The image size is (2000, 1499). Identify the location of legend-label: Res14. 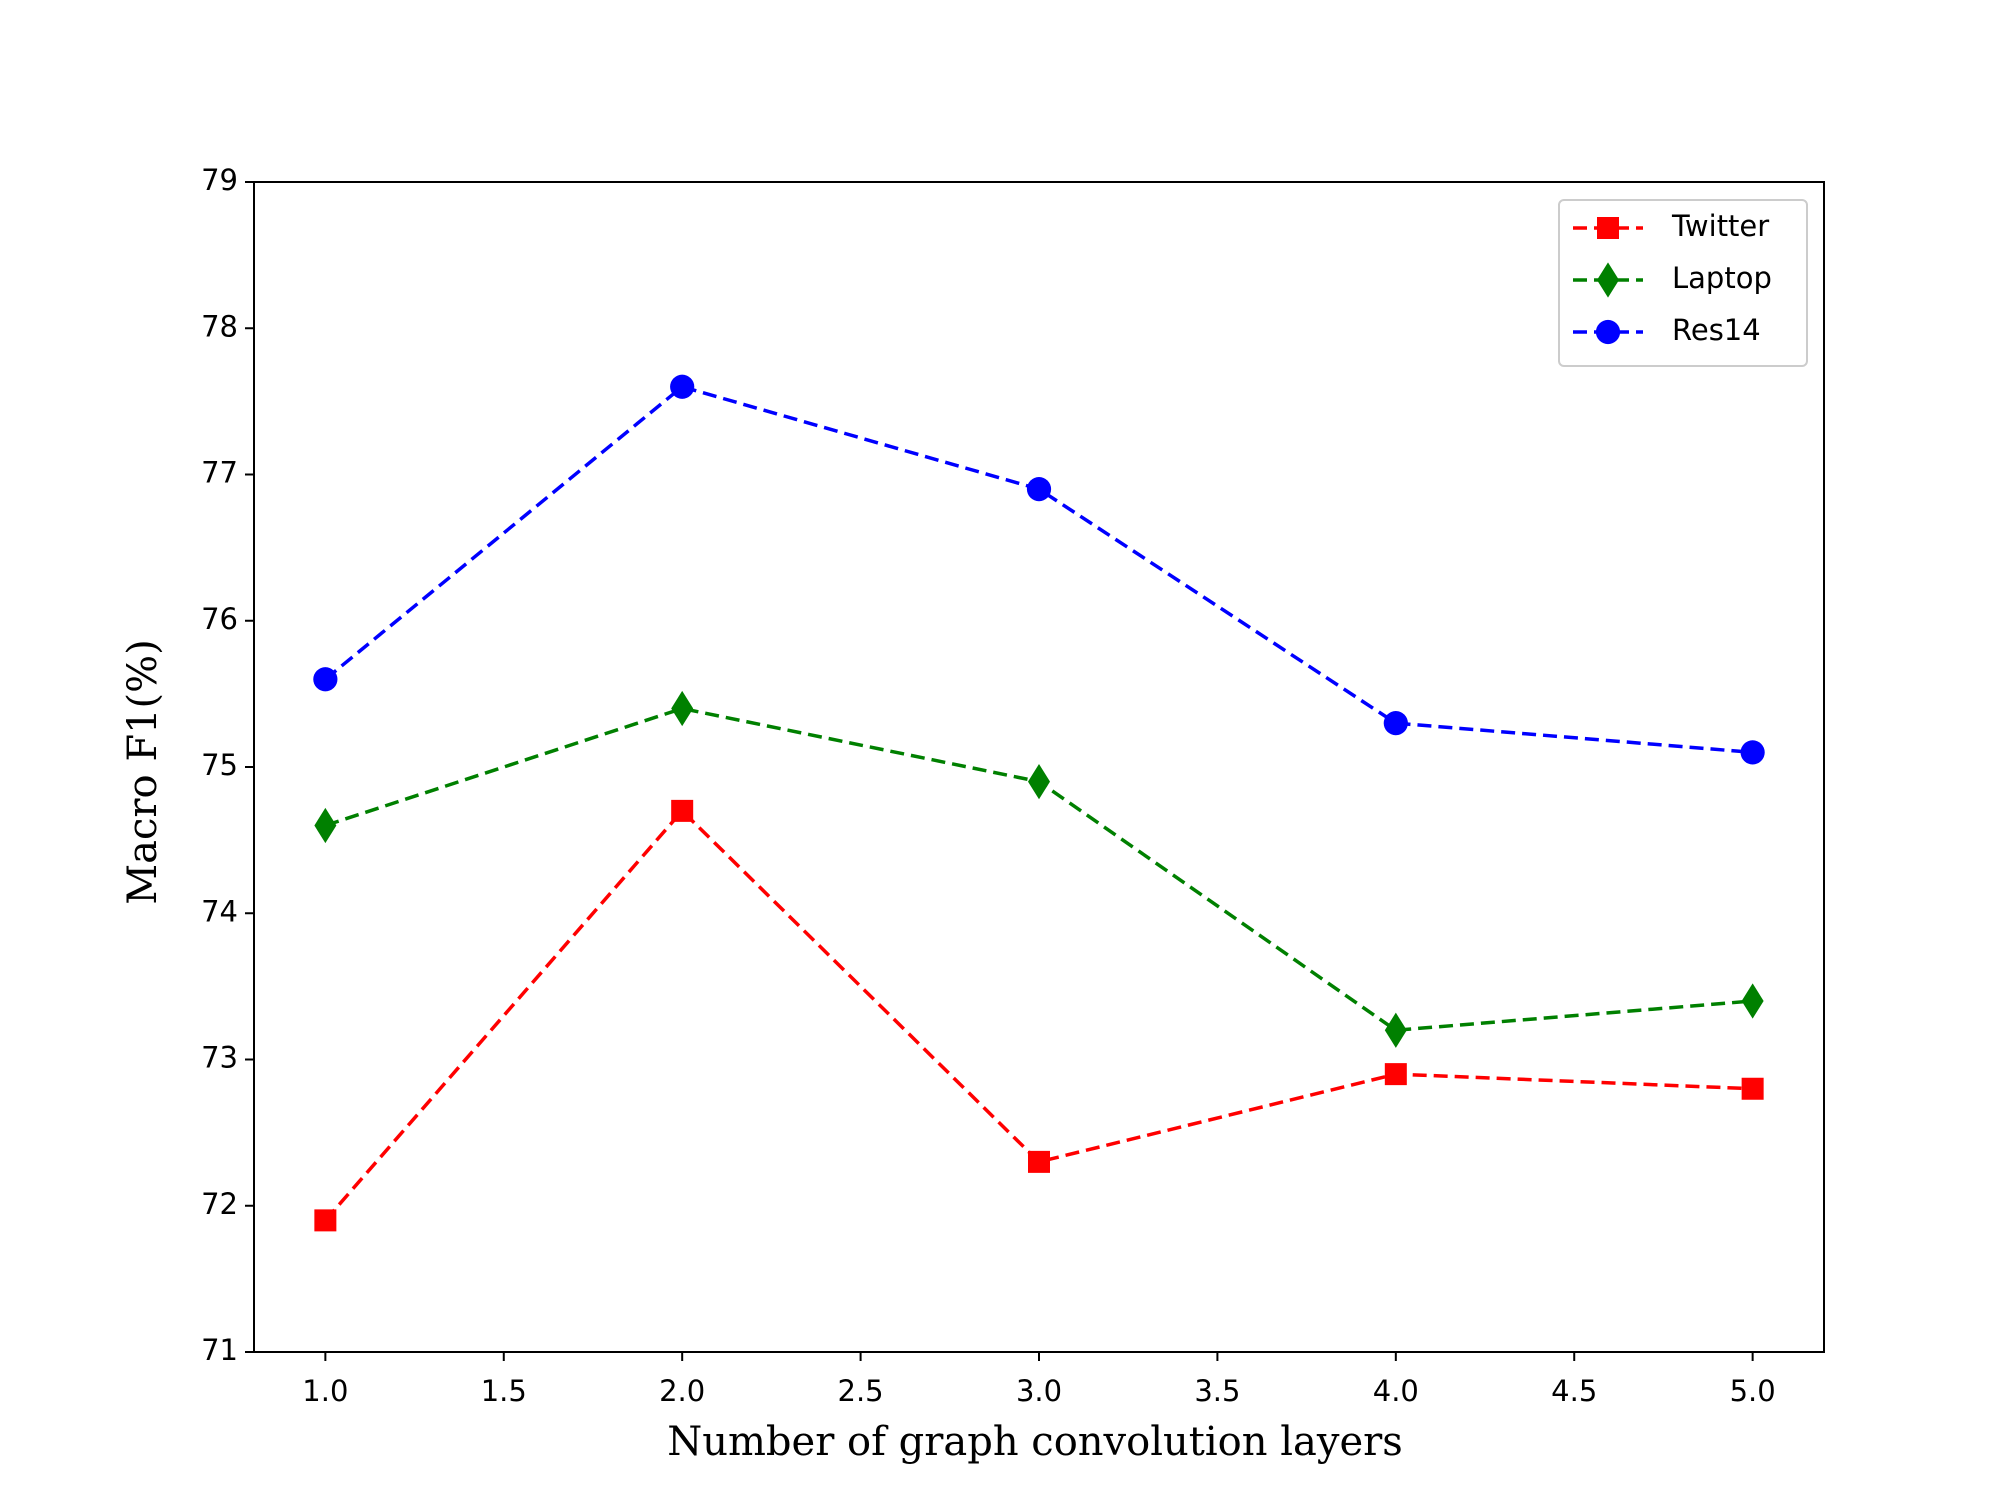
(1716, 330).